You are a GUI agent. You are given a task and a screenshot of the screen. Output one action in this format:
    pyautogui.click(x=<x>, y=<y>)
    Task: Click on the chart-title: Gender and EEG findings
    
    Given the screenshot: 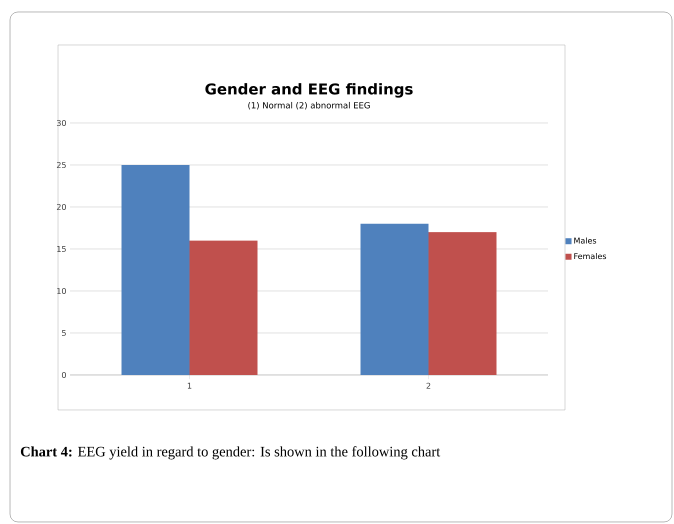 What is the action you would take?
    pyautogui.click(x=309, y=90)
    